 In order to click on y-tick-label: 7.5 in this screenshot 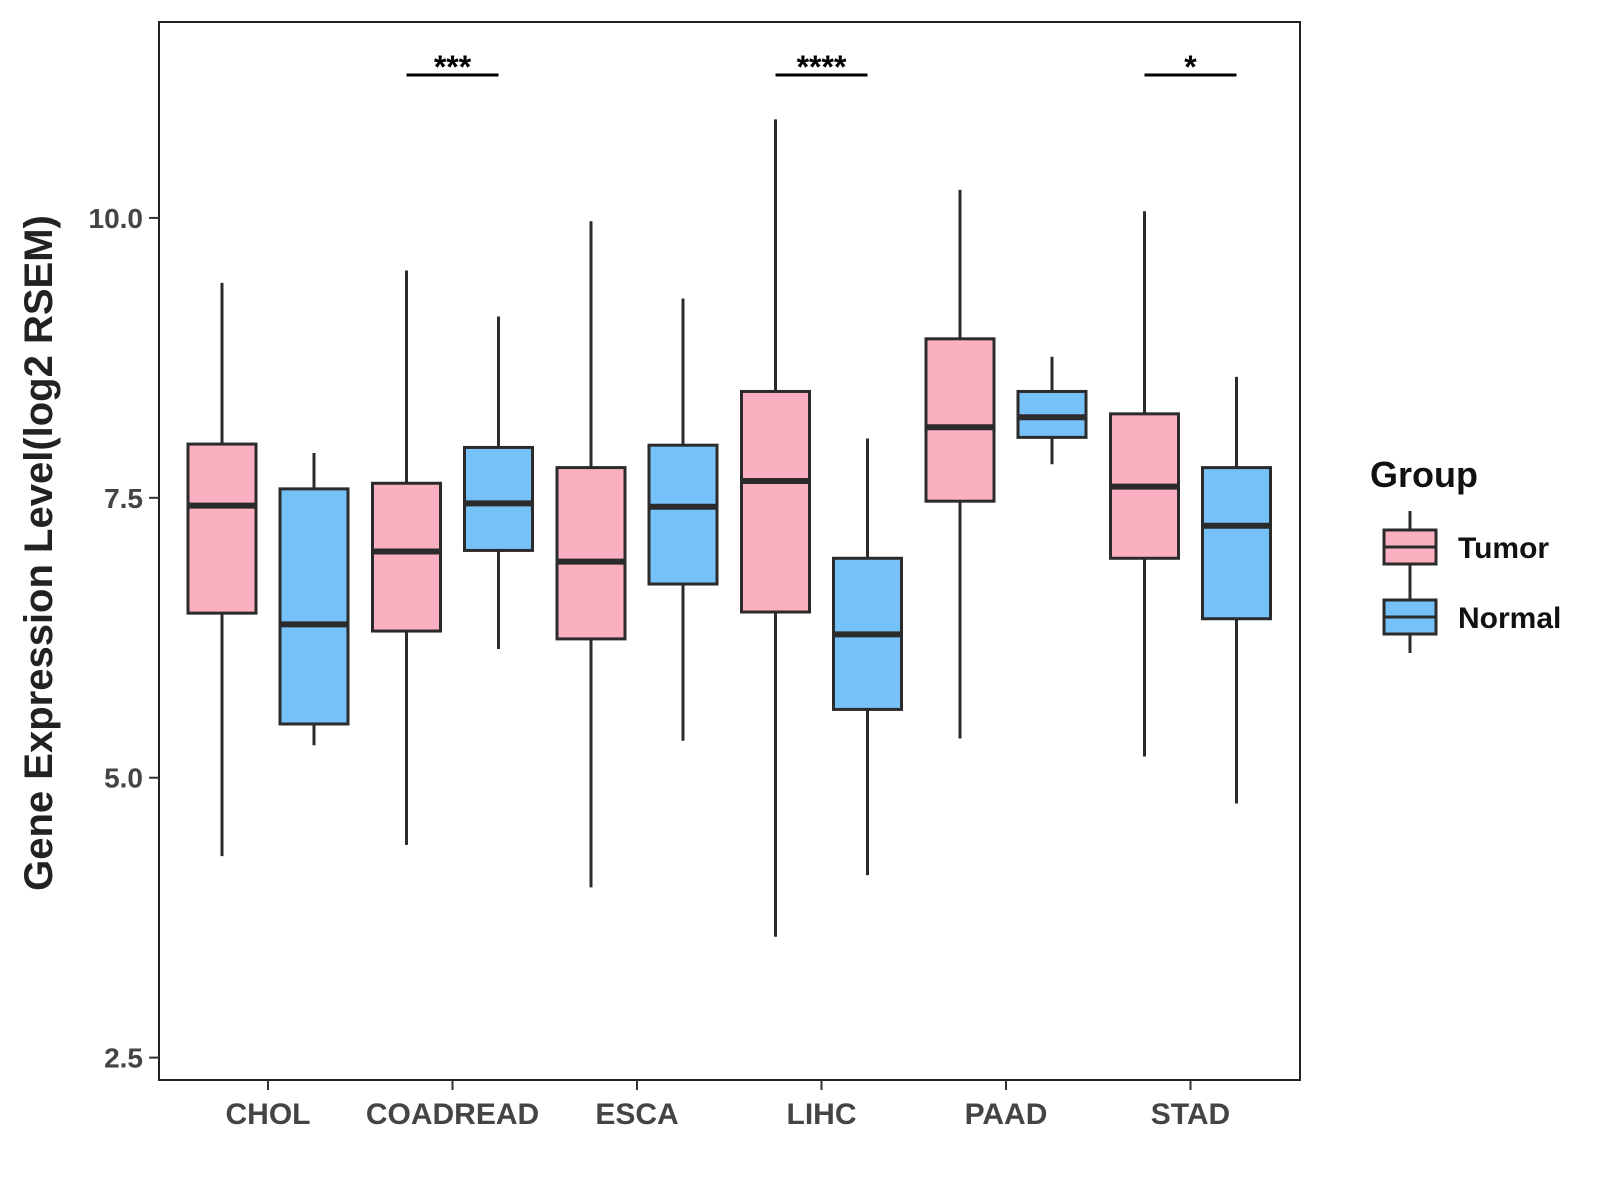, I will do `click(123, 498)`.